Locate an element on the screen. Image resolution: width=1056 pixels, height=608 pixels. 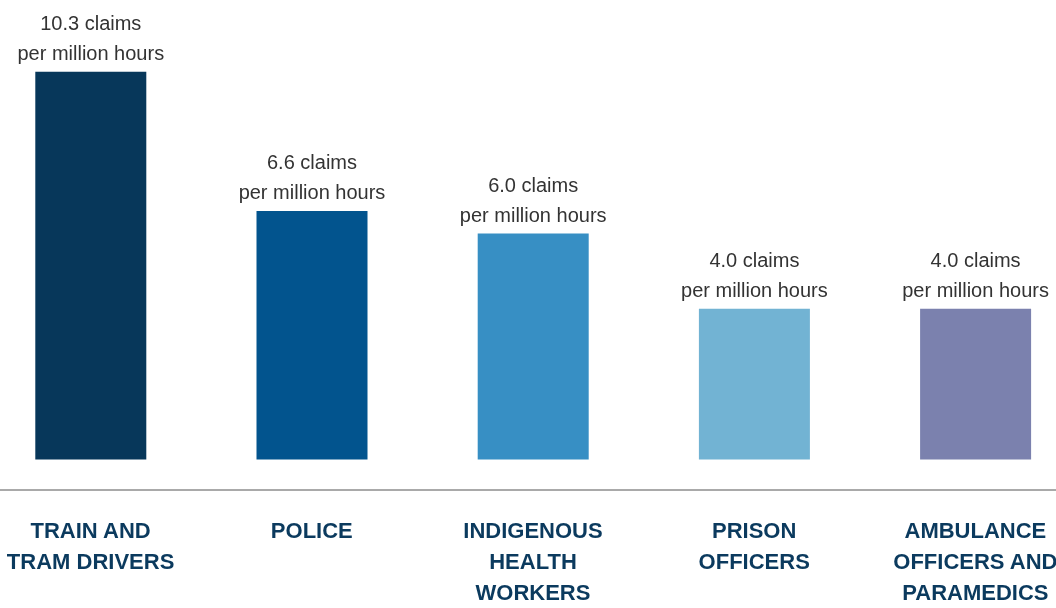
data-label: 6.0 claims per million hours is located at coordinates (533, 199).